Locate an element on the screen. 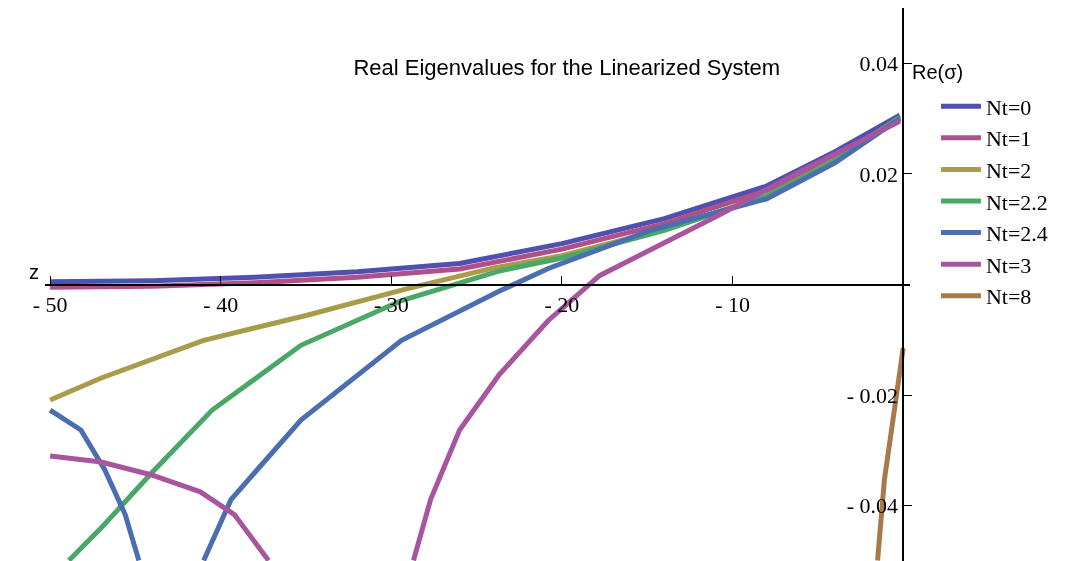  x-tick-label: - 50 is located at coordinates (50, 304).